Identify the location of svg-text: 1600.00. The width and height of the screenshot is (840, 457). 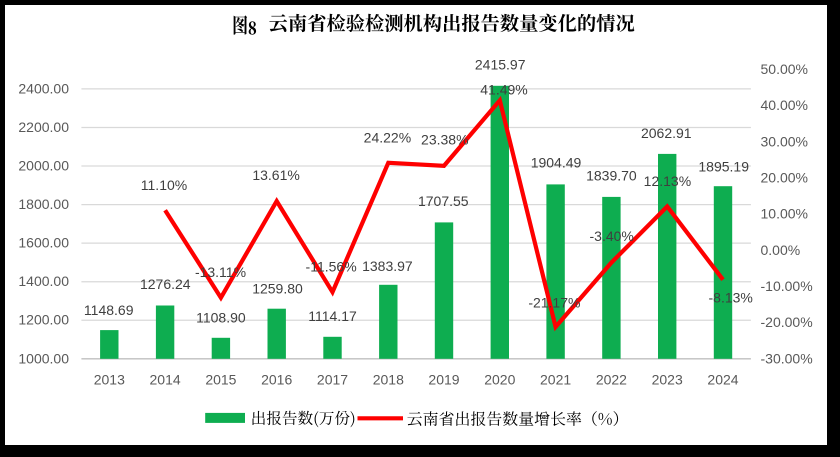
(43, 243).